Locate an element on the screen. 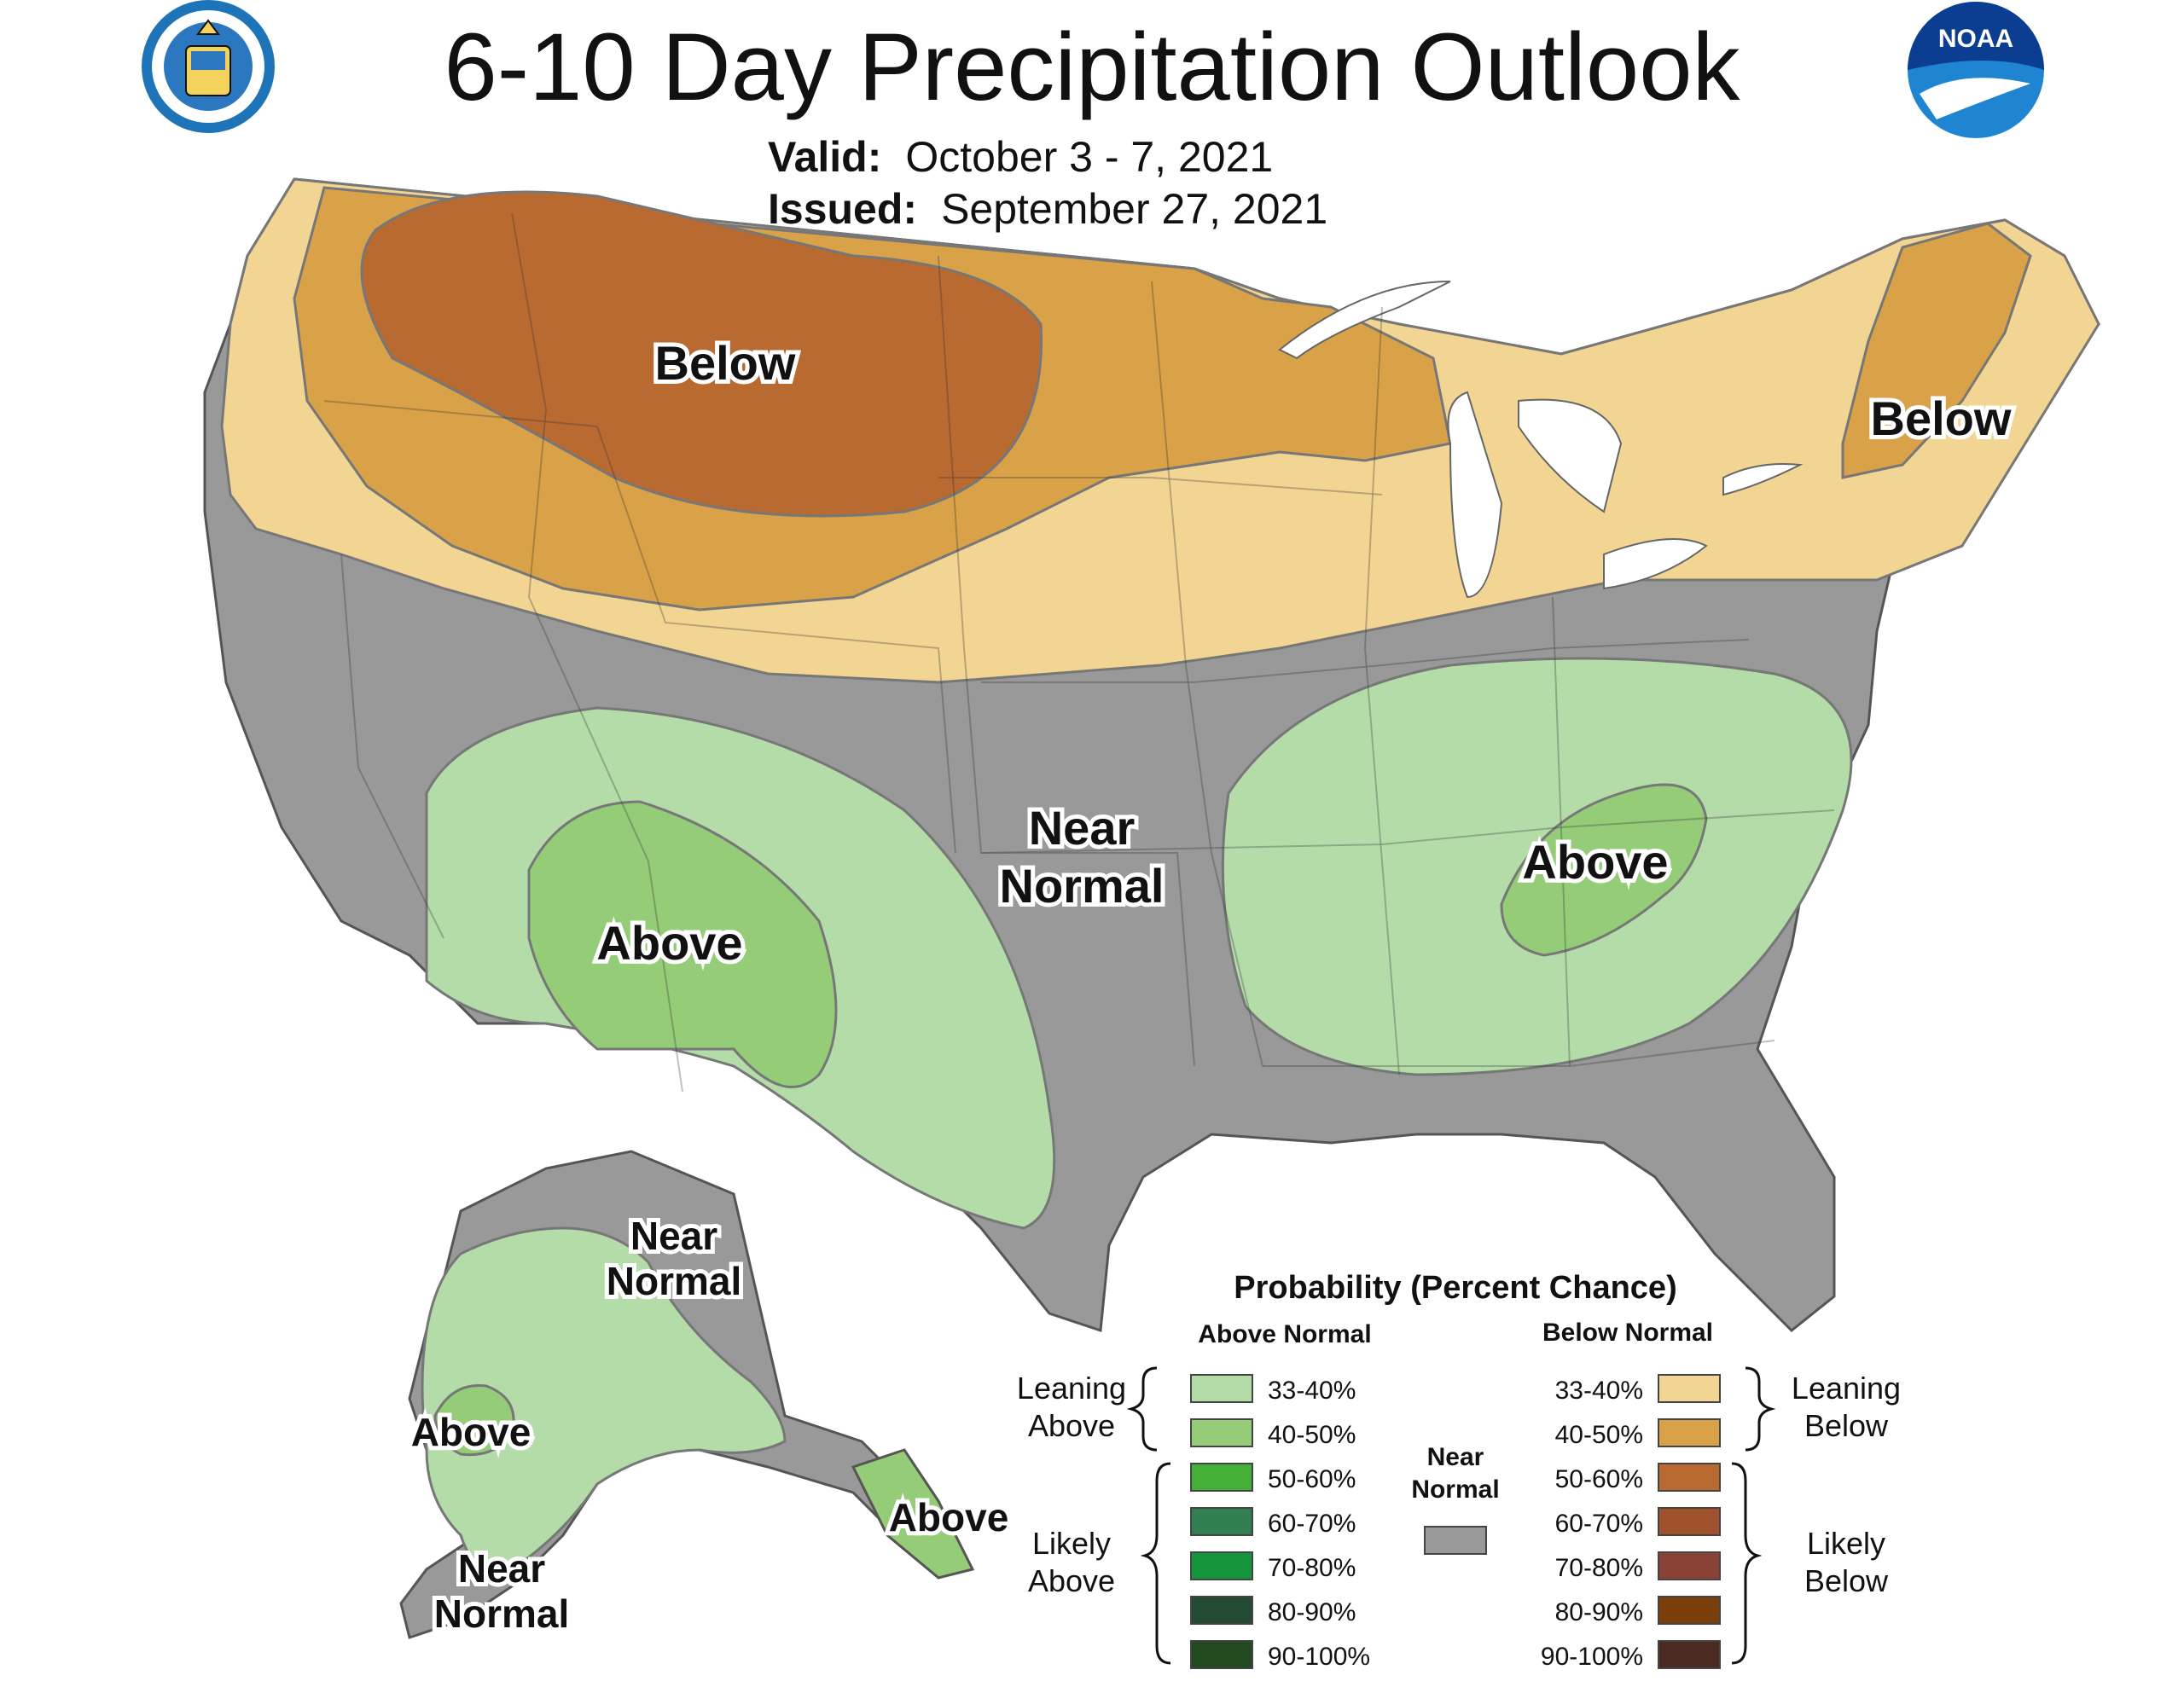 Image resolution: width=2184 pixels, height=1687 pixels. legend-likely-below-2: Below is located at coordinates (1847, 1581).